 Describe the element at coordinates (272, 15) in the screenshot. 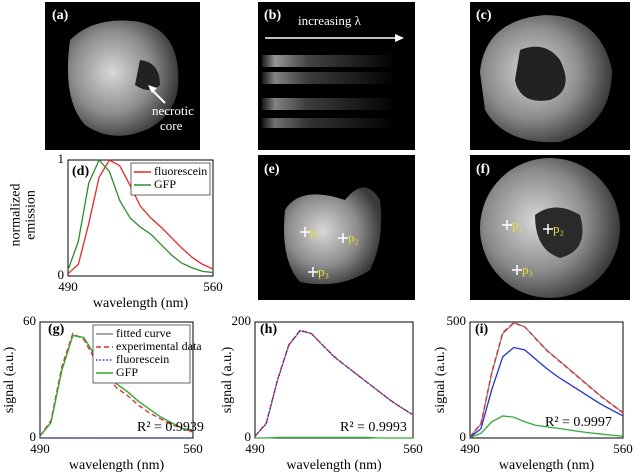

I see `panel-label: (b)` at that location.